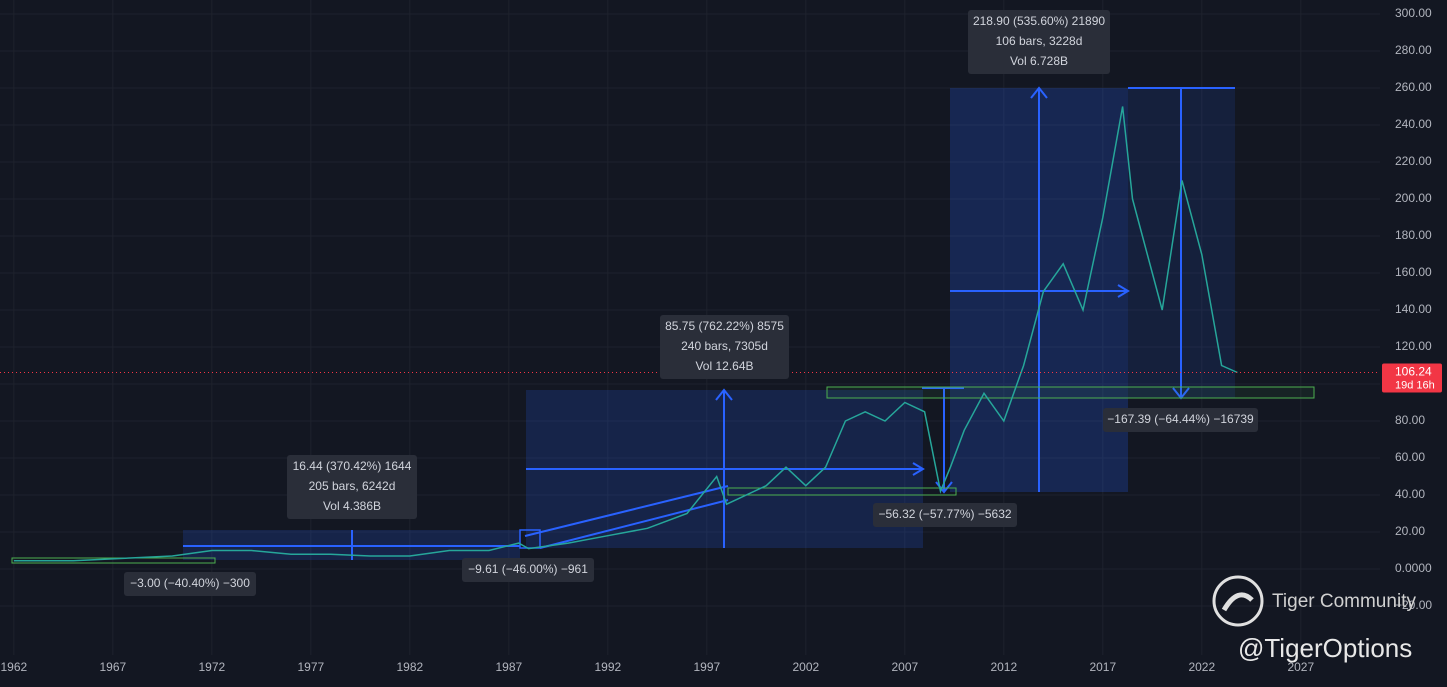  I want to click on y-tick-label: 180.00, so click(1413, 235).